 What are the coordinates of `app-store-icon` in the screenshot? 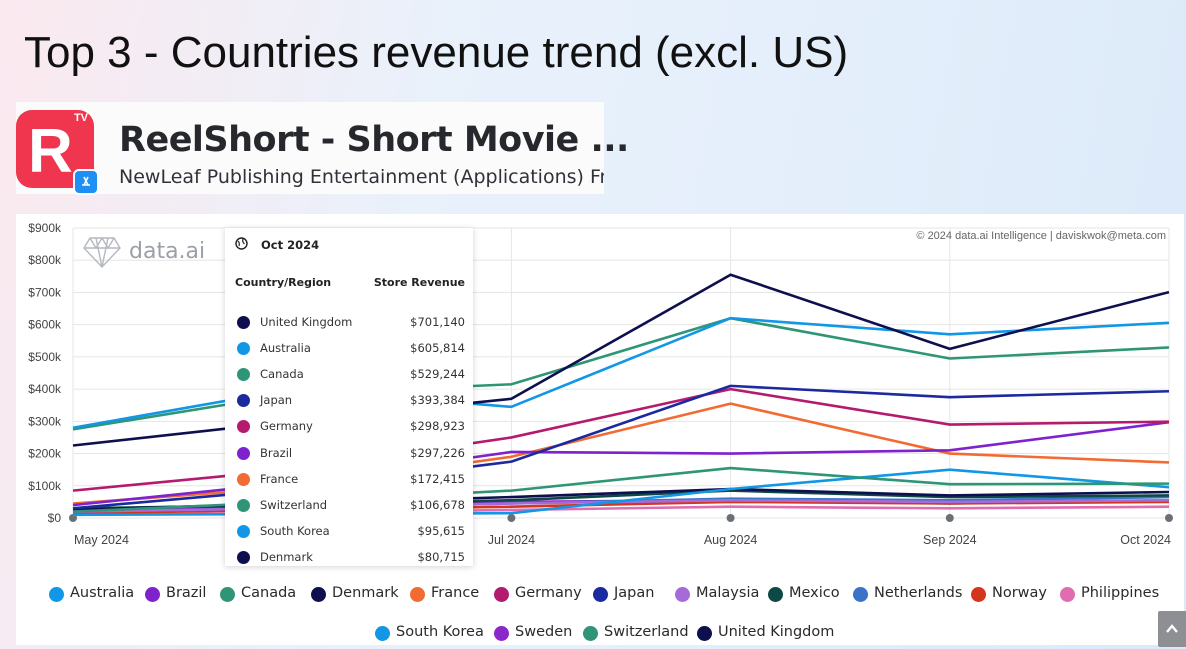 It's located at (86, 182).